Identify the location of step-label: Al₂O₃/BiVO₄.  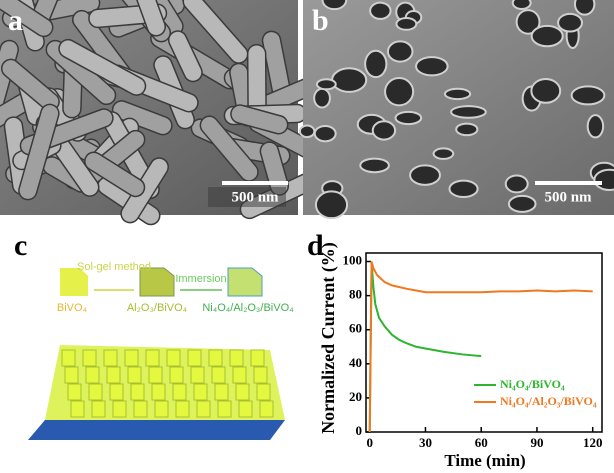
(157, 308).